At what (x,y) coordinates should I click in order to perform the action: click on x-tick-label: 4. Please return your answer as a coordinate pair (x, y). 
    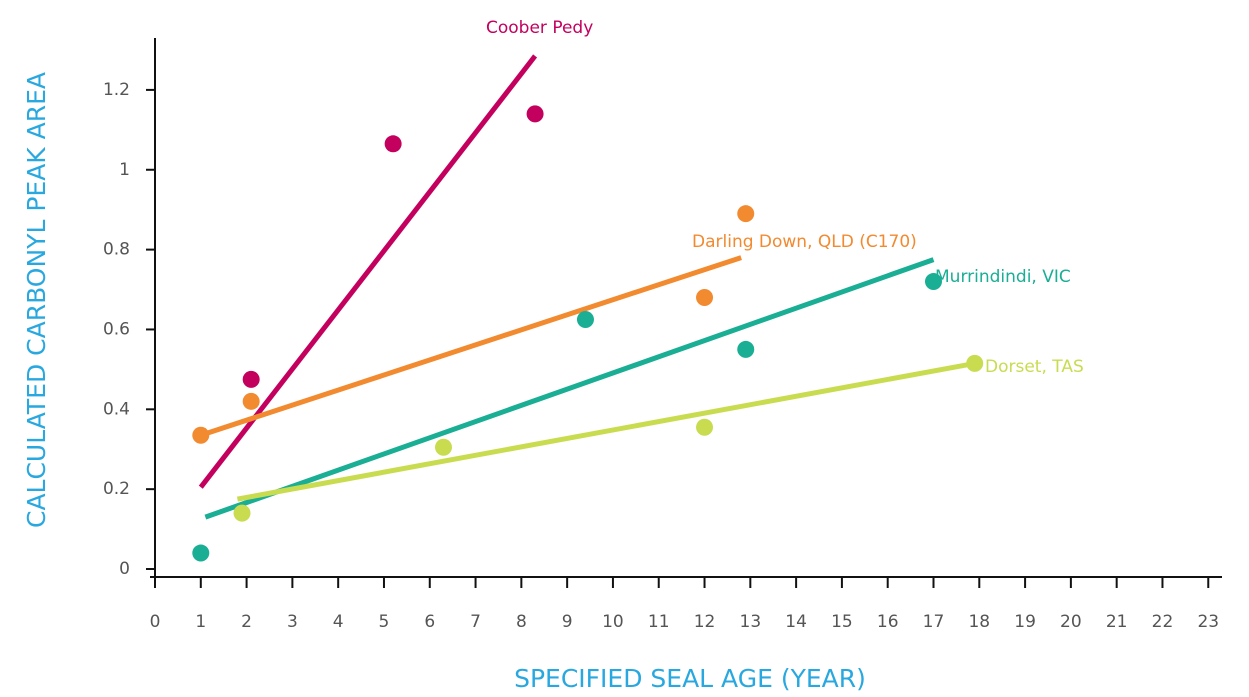
    Looking at the image, I should click on (338, 622).